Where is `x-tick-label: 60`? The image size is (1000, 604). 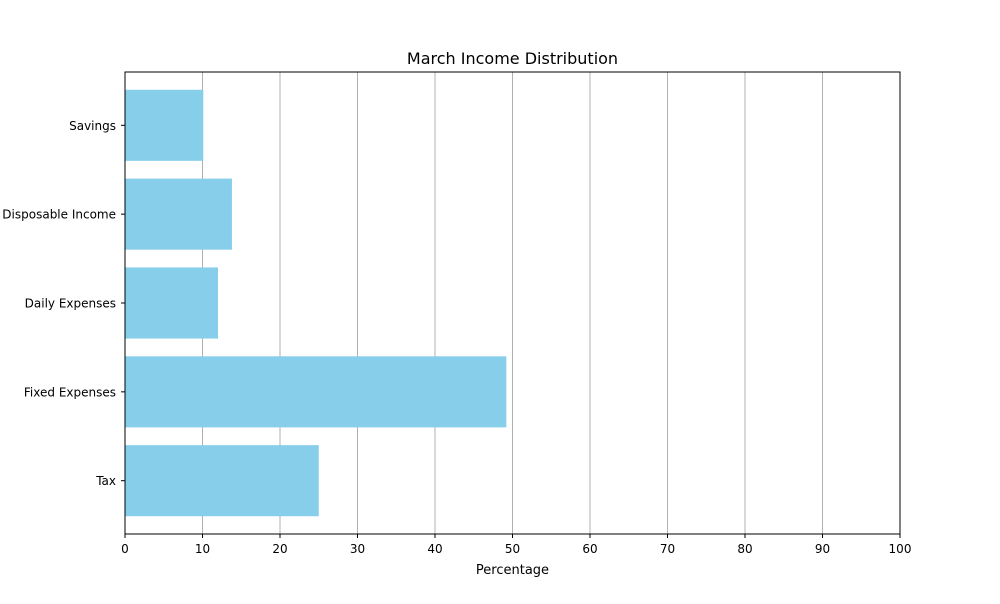 x-tick-label: 60 is located at coordinates (589, 549).